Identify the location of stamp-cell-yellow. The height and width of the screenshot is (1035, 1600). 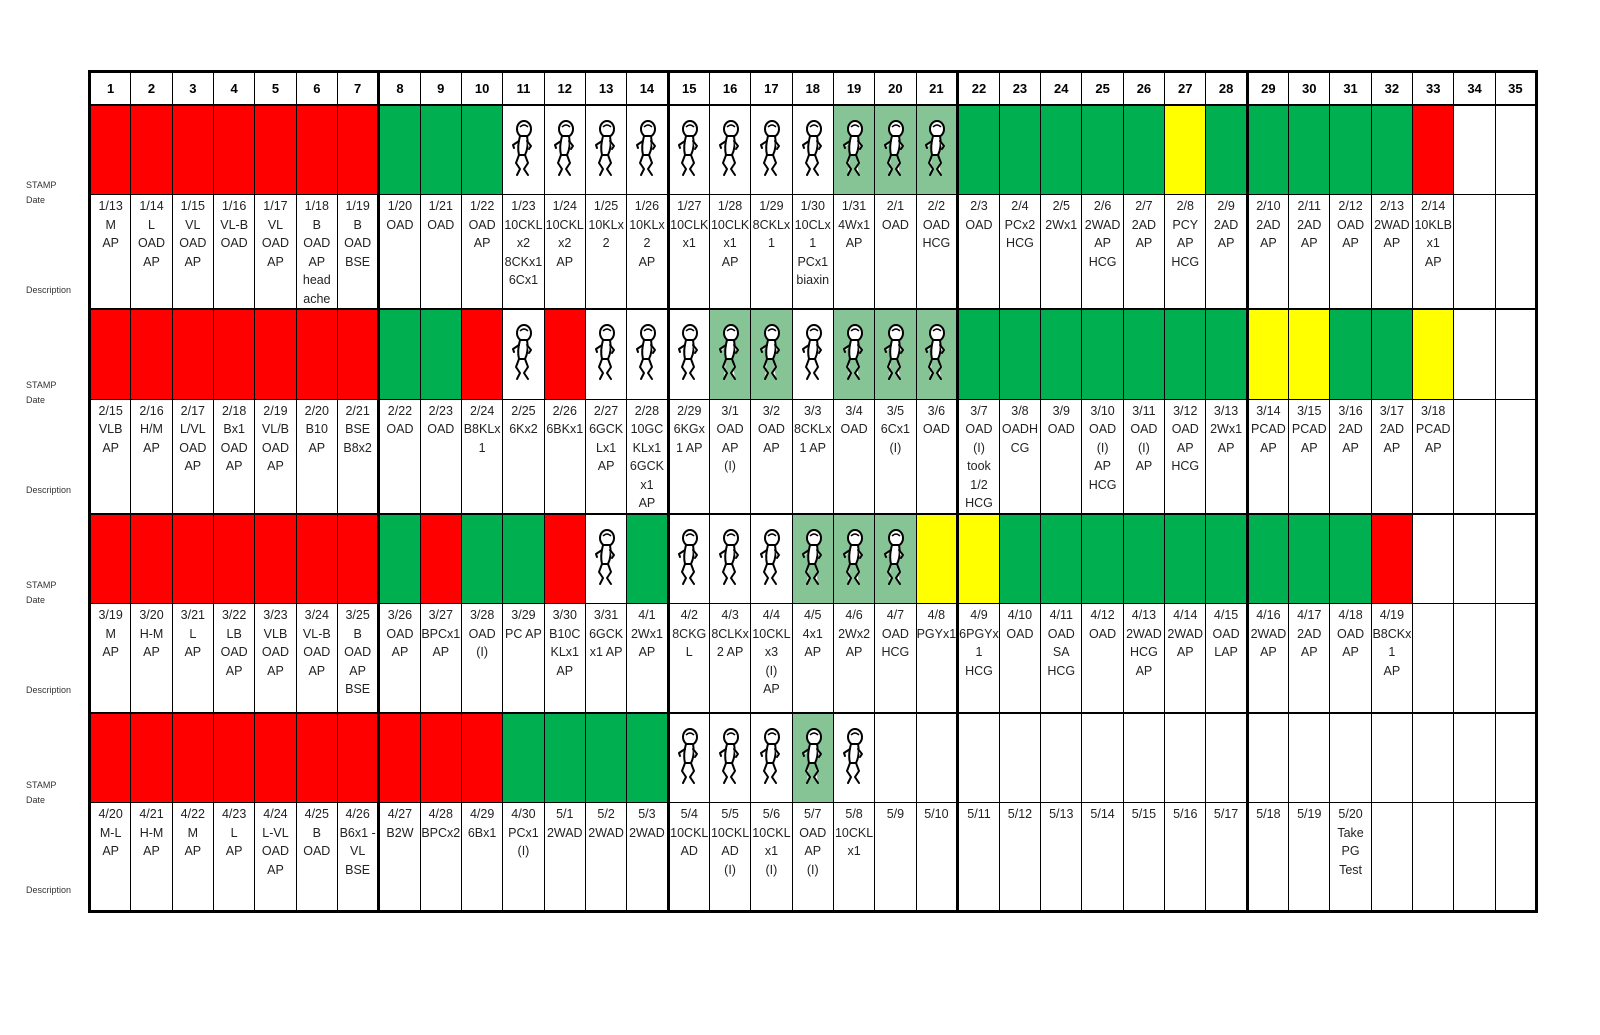
(1309, 354).